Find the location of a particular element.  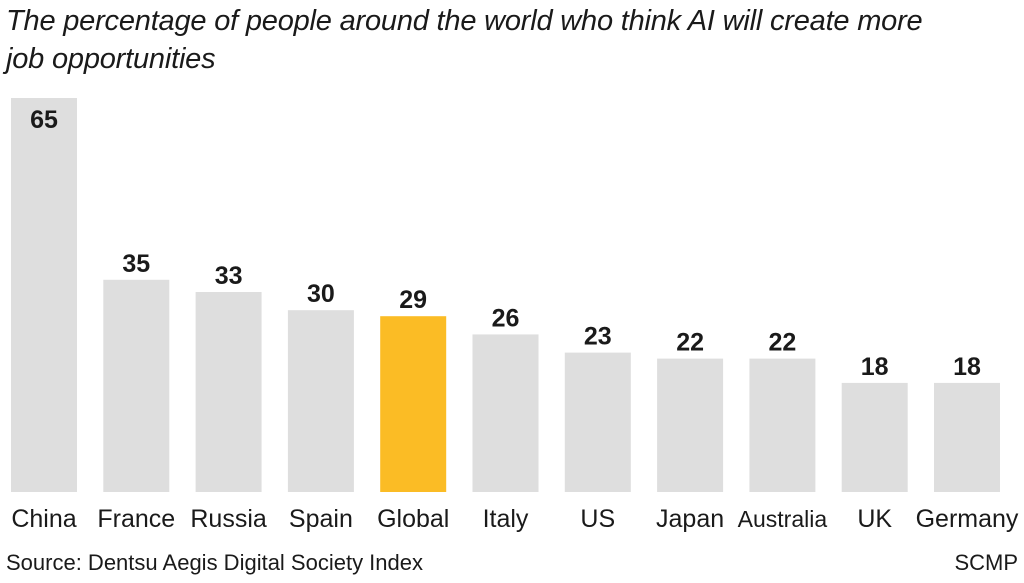

bar-us is located at coordinates (597, 422).